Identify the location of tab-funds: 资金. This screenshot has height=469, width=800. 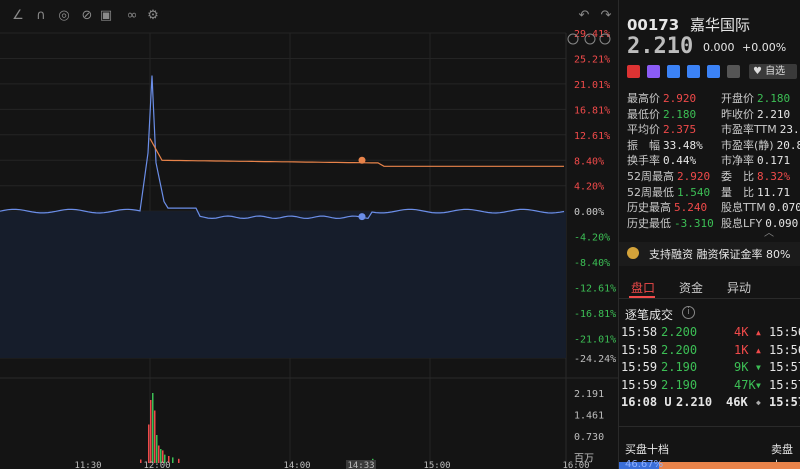
(691, 288).